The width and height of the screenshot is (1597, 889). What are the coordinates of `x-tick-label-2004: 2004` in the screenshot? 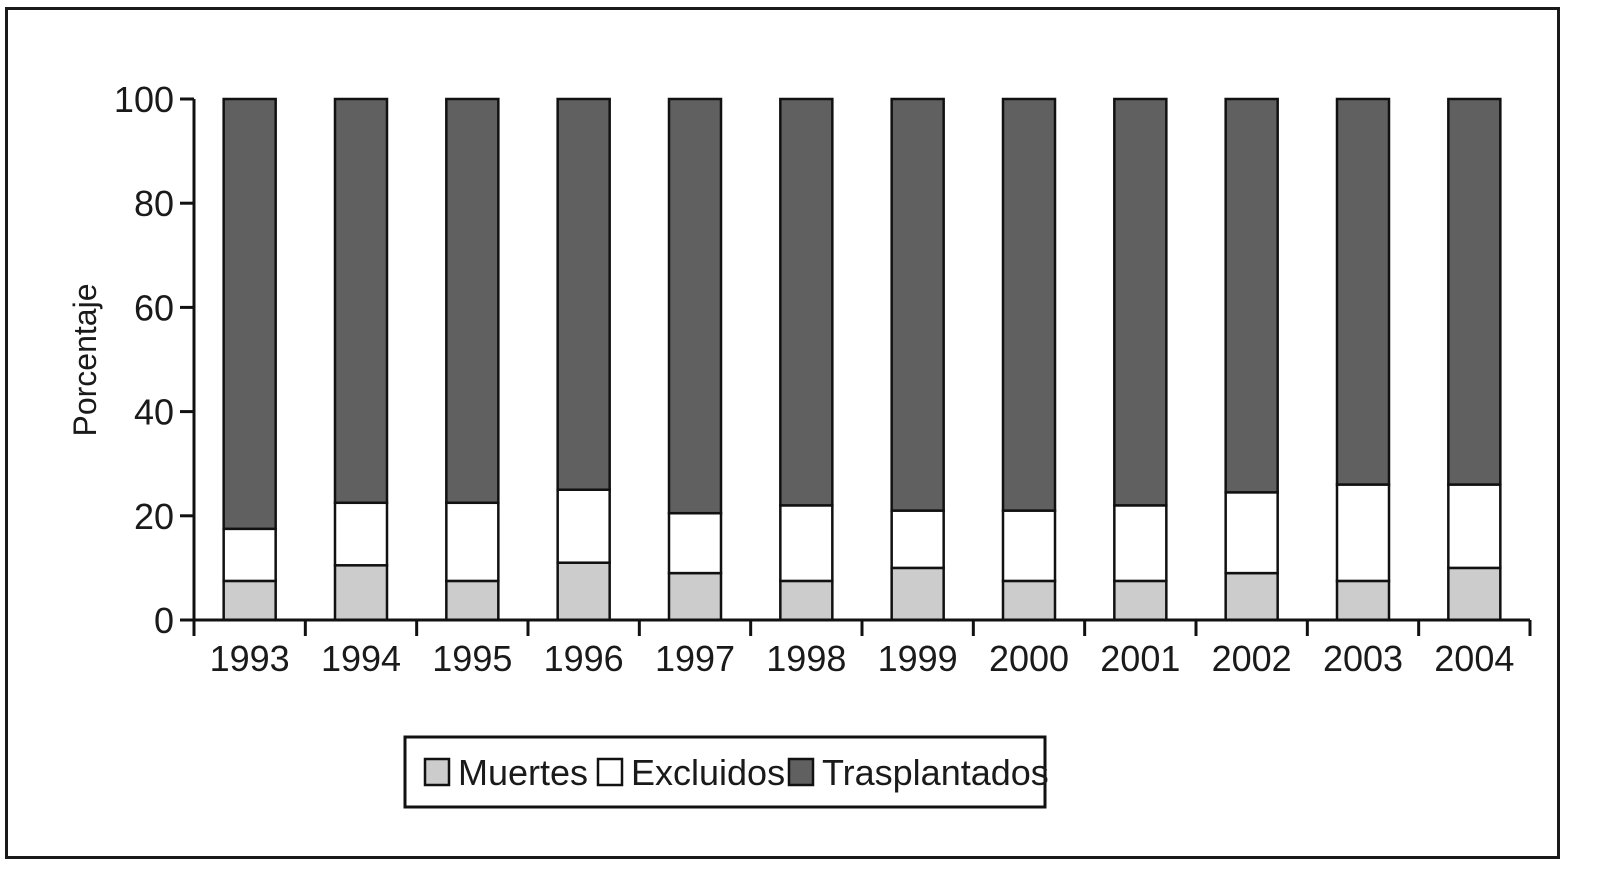 It's located at (1474, 658).